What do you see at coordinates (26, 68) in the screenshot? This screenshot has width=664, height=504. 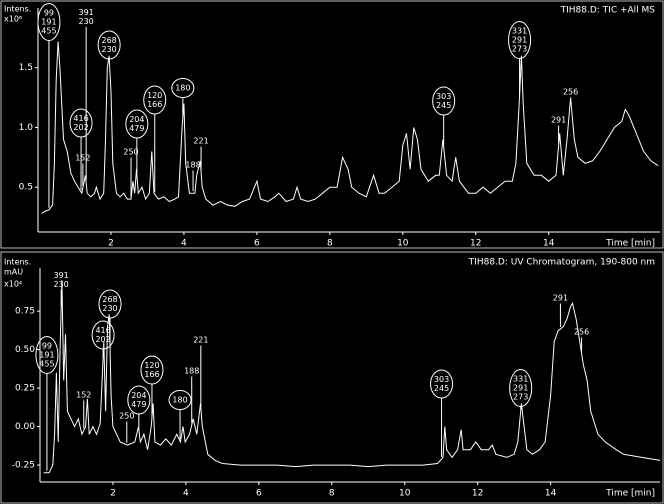 I see `y-tick-label: 1.5` at bounding box center [26, 68].